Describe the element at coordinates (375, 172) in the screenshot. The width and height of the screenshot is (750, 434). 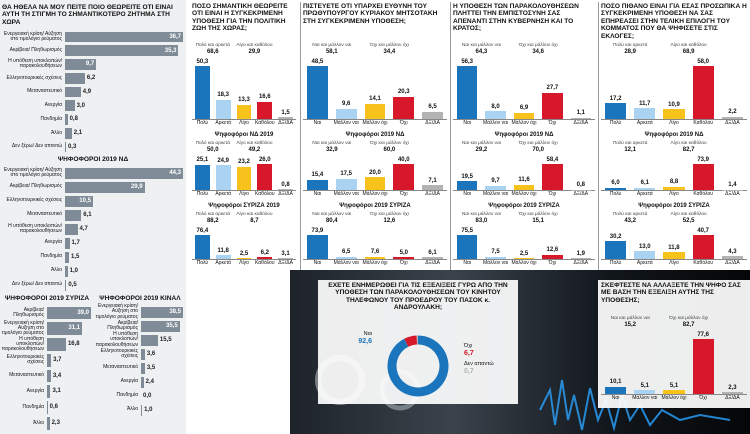
I see `value-label: 20,0` at that location.